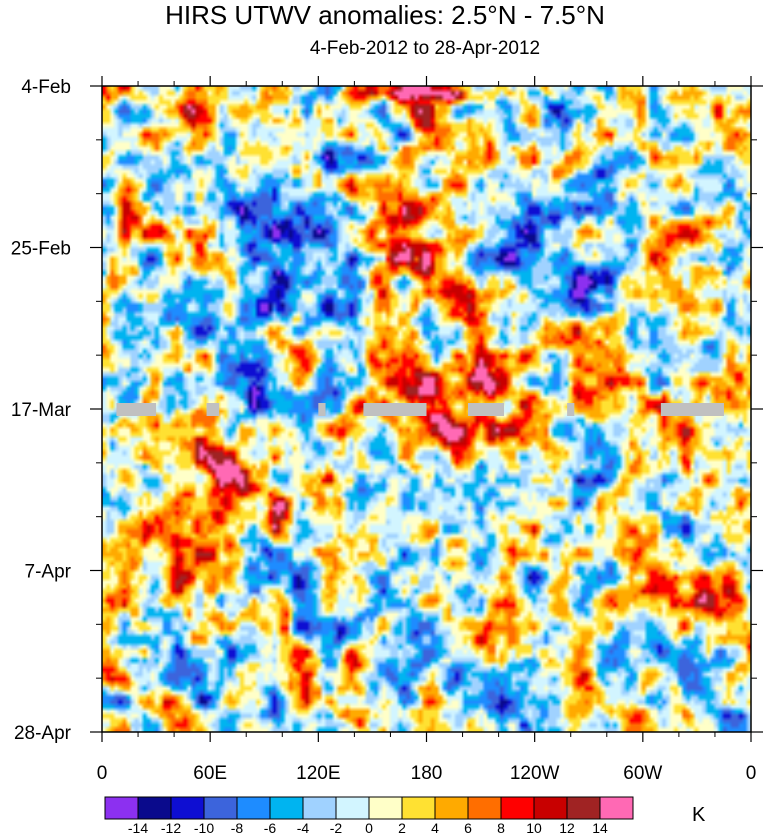  What do you see at coordinates (237, 827) in the screenshot?
I see `colorbar-label: -8` at bounding box center [237, 827].